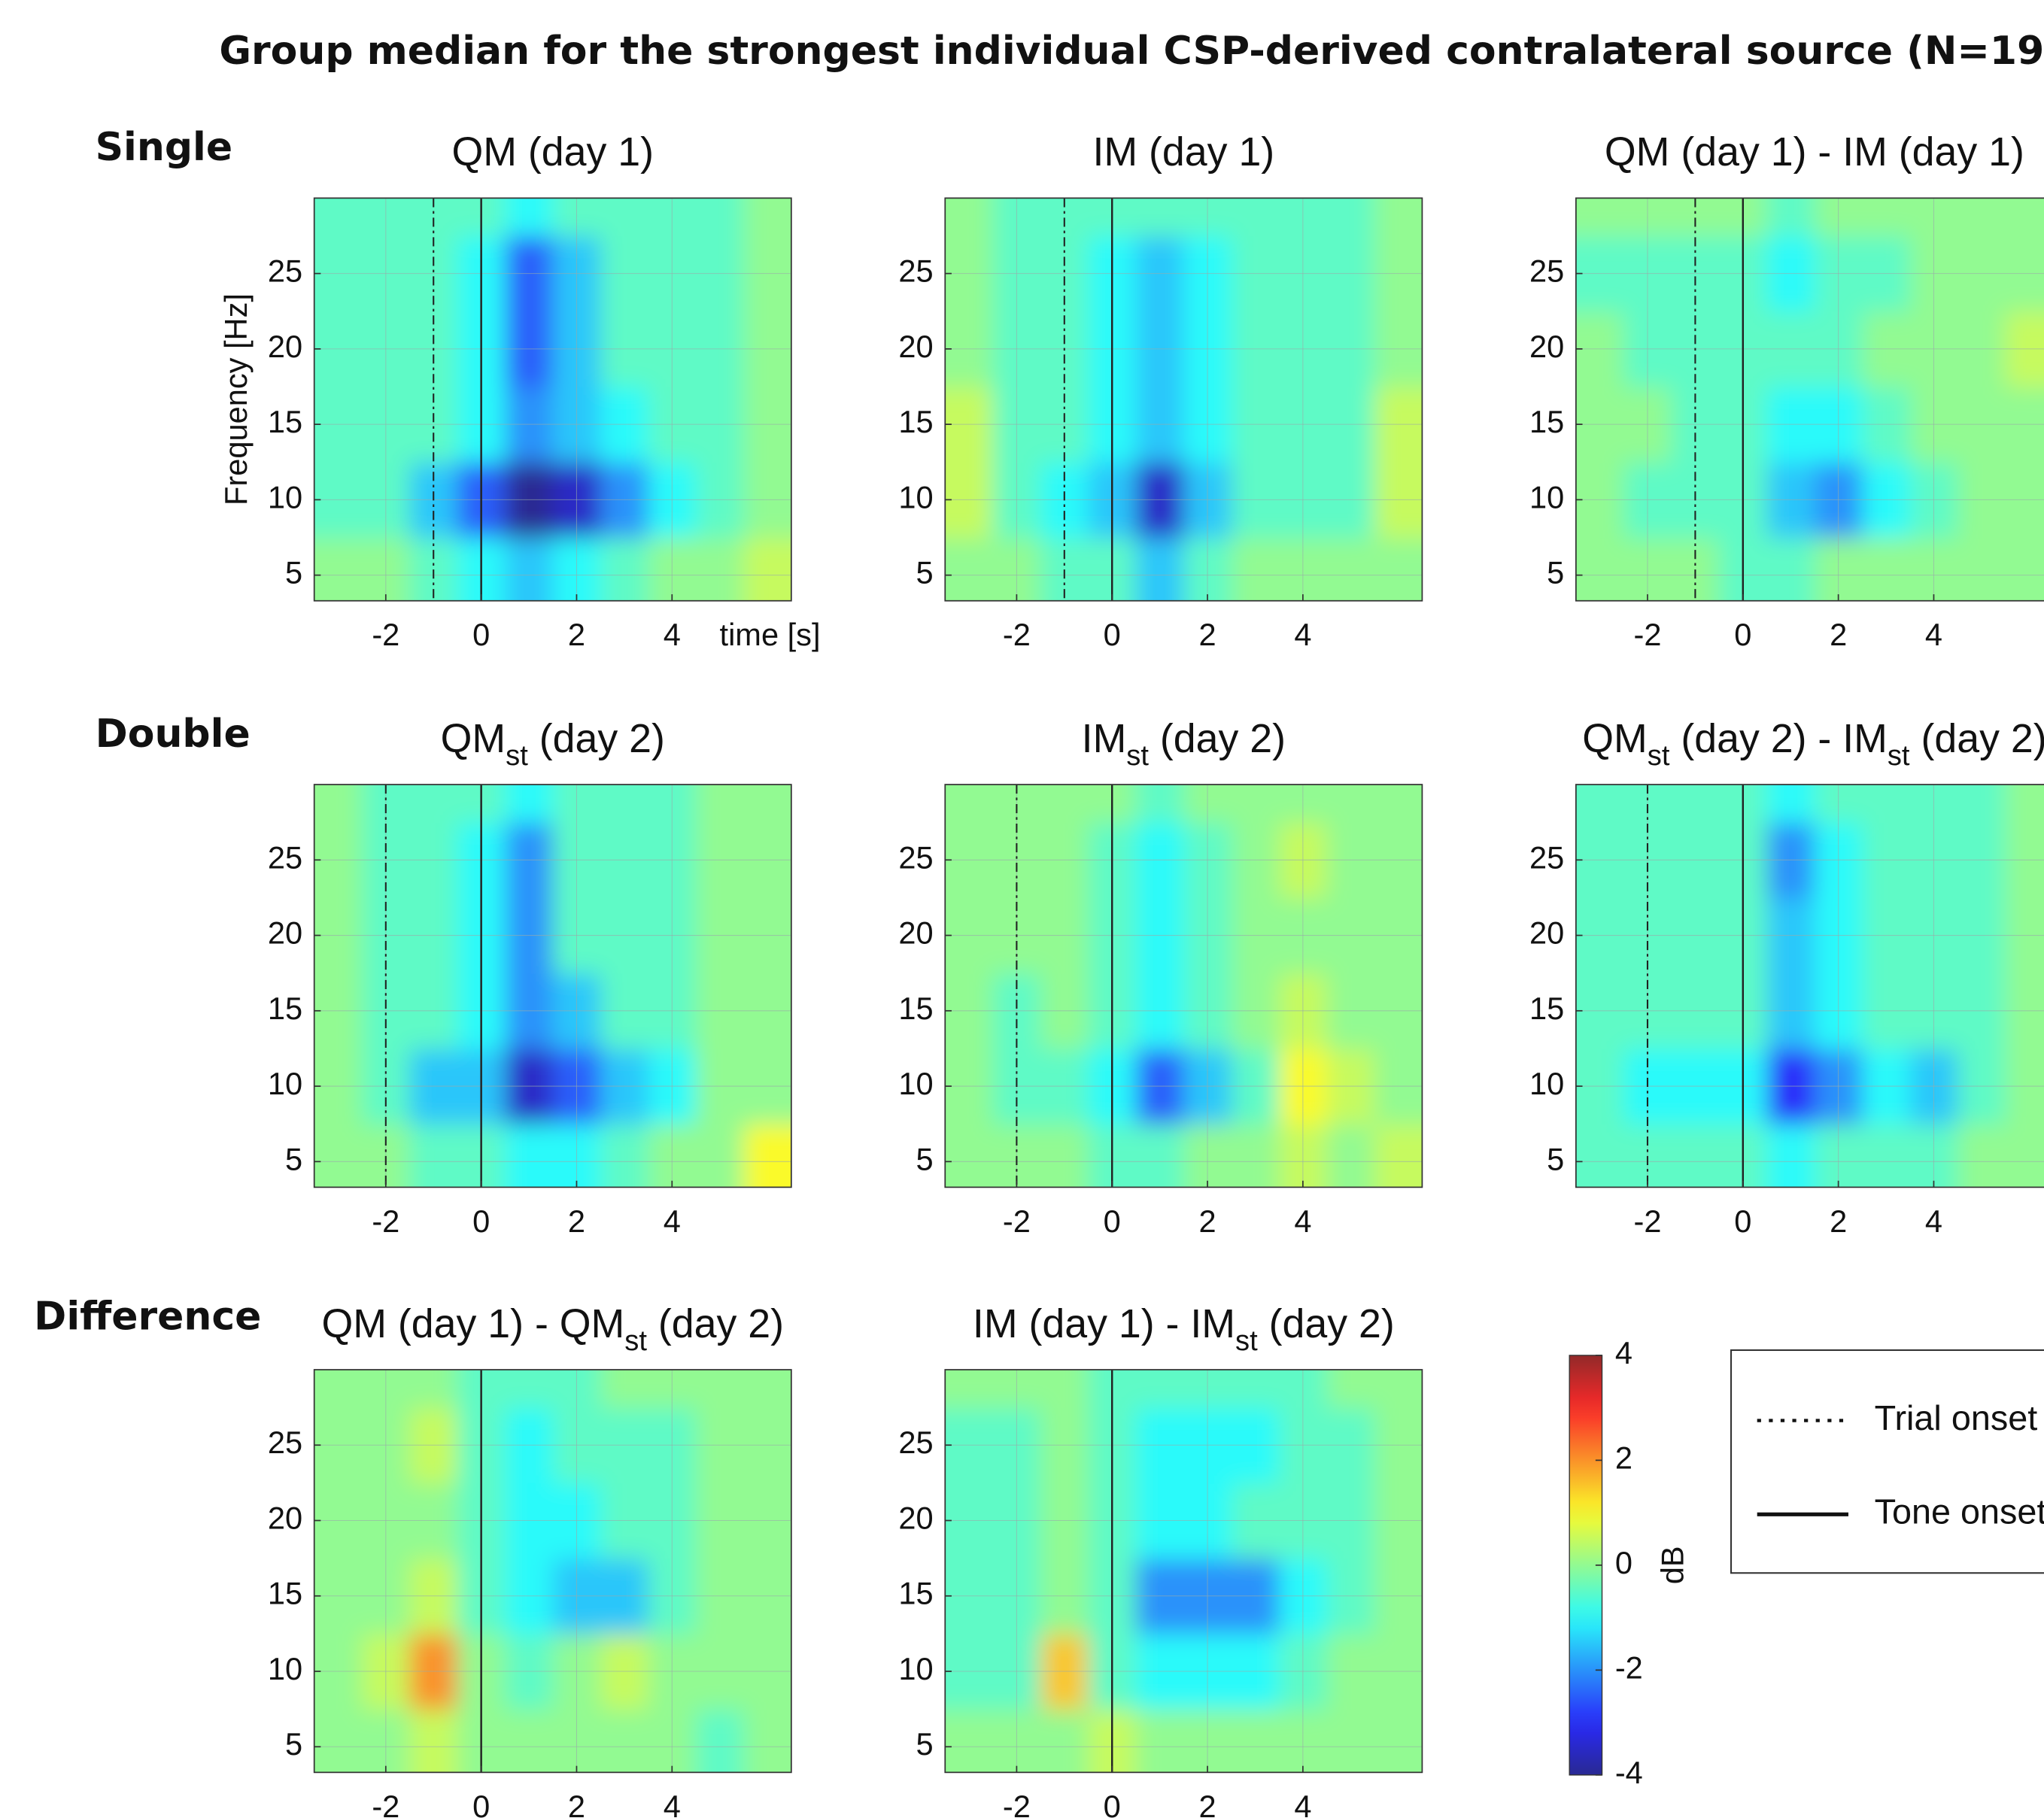 This screenshot has width=2044, height=1818. Describe the element at coordinates (1956, 1417) in the screenshot. I see `legend-label: Trial onset` at that location.